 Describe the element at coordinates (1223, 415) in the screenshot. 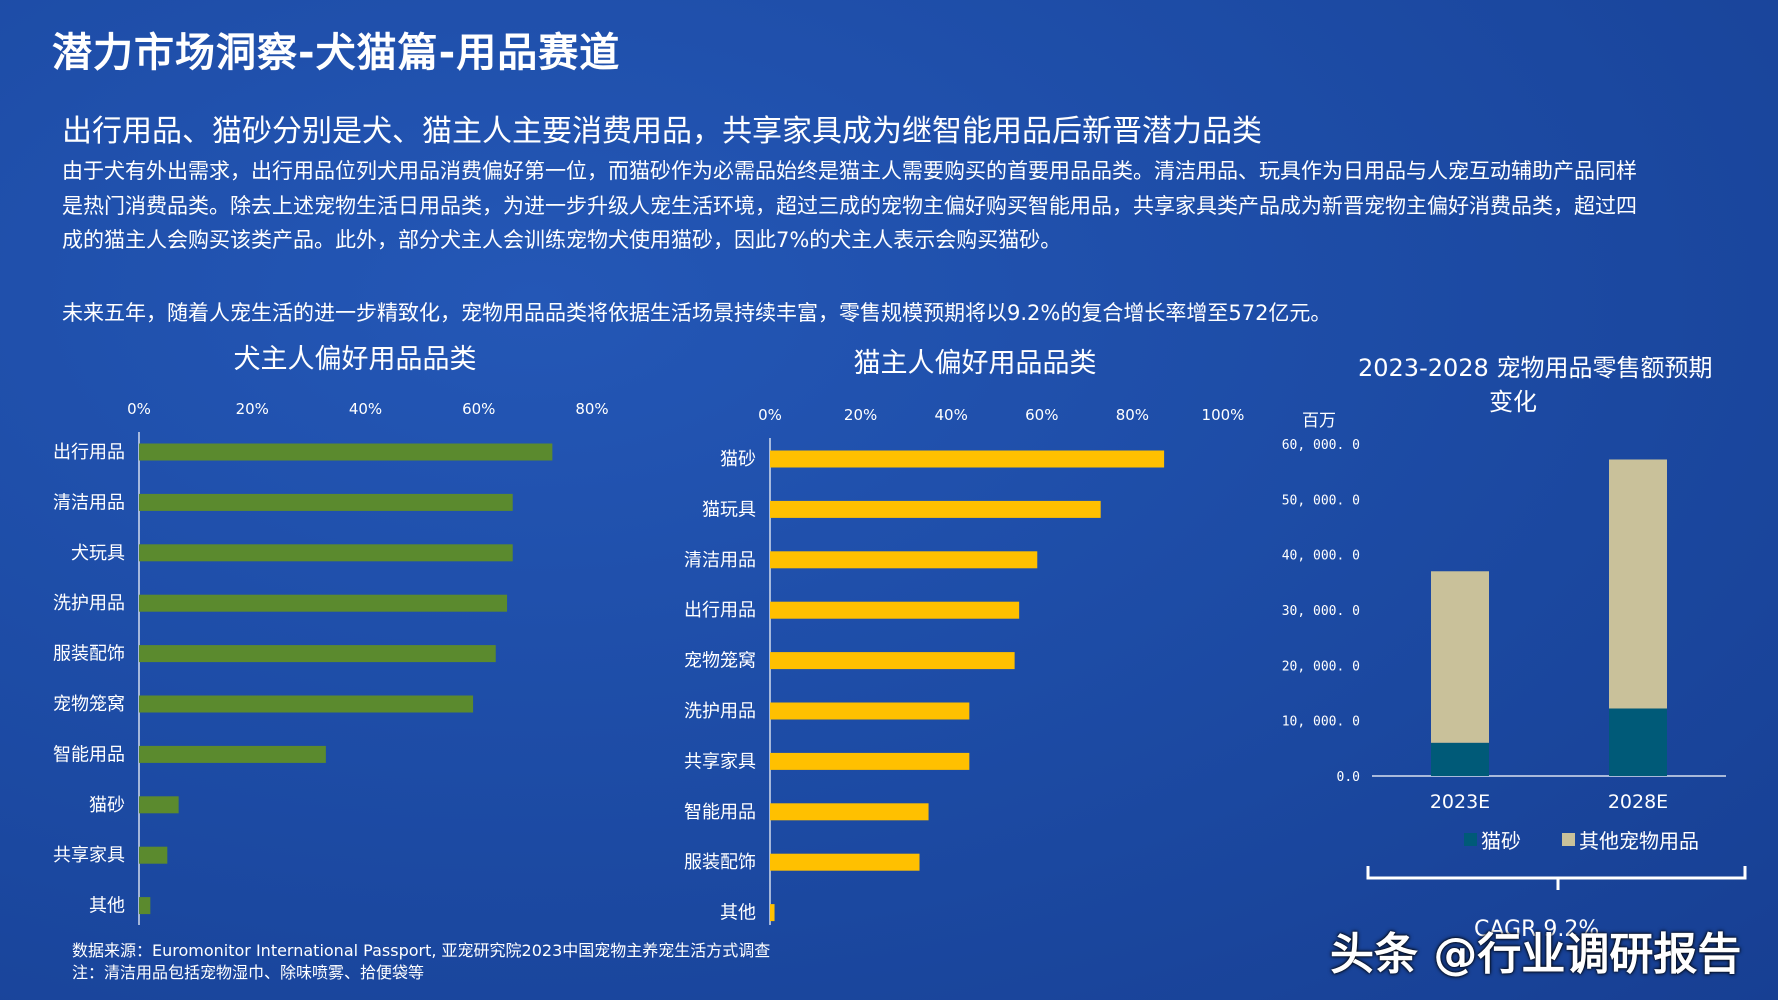

I see `cat-tick-label: 100%` at that location.